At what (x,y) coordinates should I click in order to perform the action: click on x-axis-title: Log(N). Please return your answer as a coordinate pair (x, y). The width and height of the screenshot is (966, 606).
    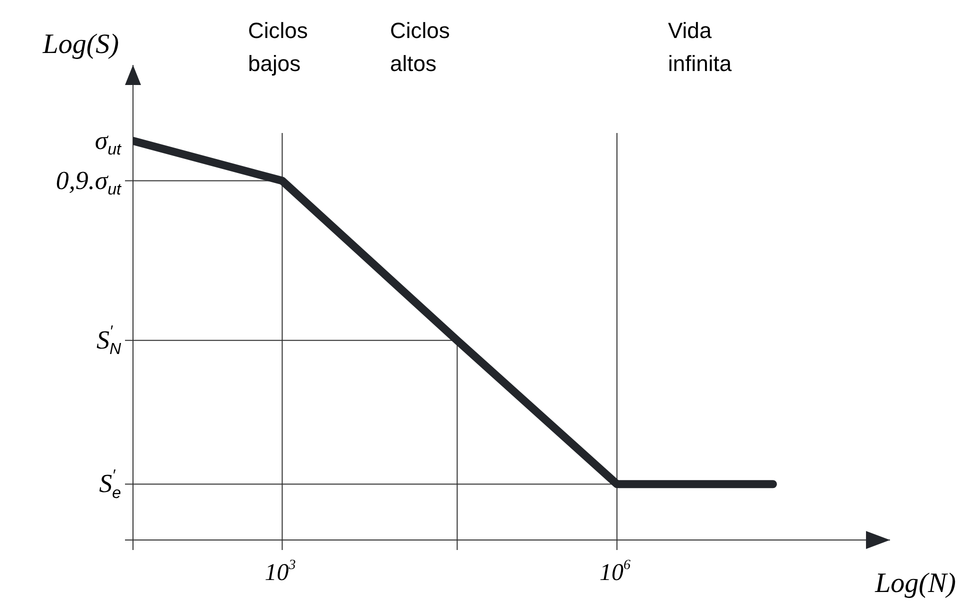
    Looking at the image, I should click on (915, 583).